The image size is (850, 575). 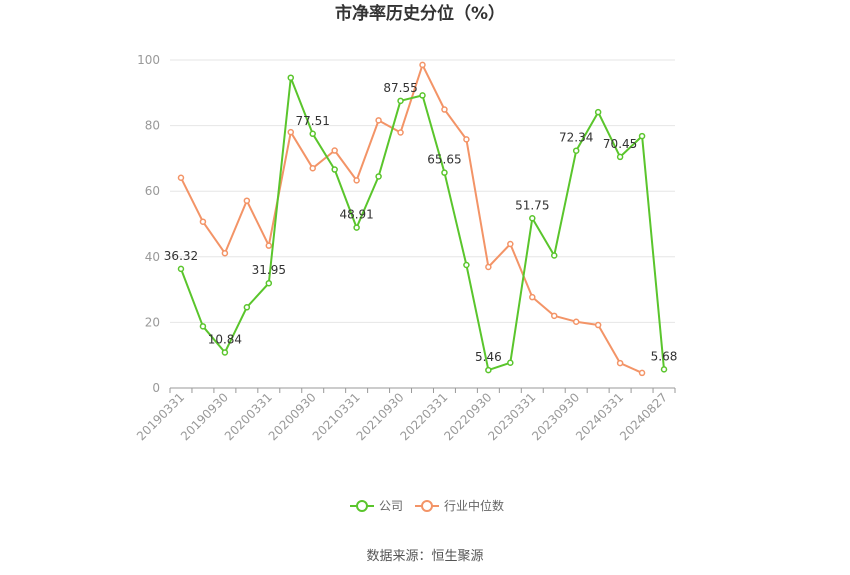 I want to click on data-label: 5.46, so click(x=488, y=357).